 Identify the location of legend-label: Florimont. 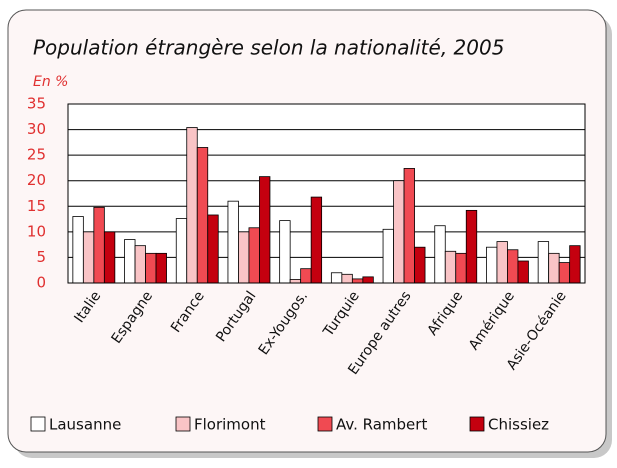
(230, 425).